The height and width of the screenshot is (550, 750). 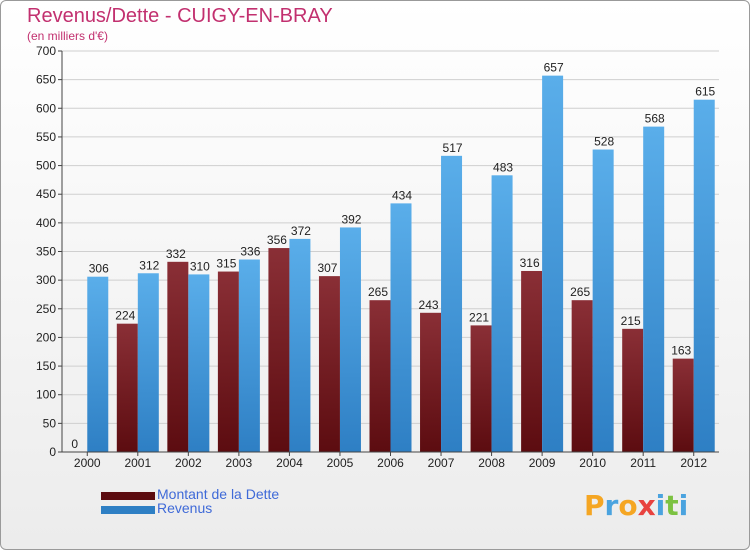 What do you see at coordinates (218, 494) in the screenshot?
I see `legend-label-debt: Montant de la Dette` at bounding box center [218, 494].